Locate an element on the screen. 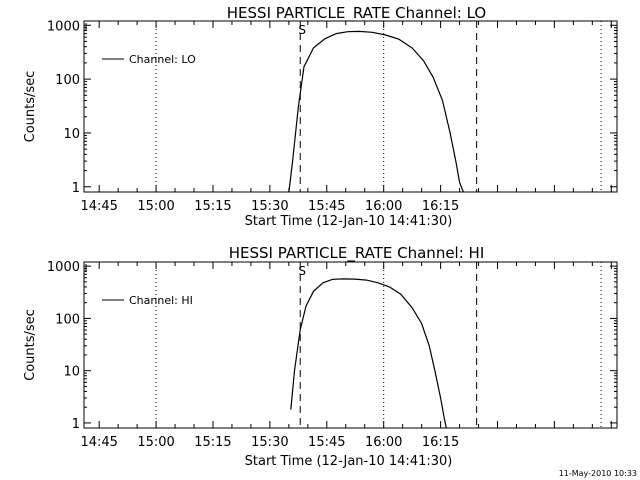 The image size is (640, 480). legend-label: Channel: LO is located at coordinates (162, 59).